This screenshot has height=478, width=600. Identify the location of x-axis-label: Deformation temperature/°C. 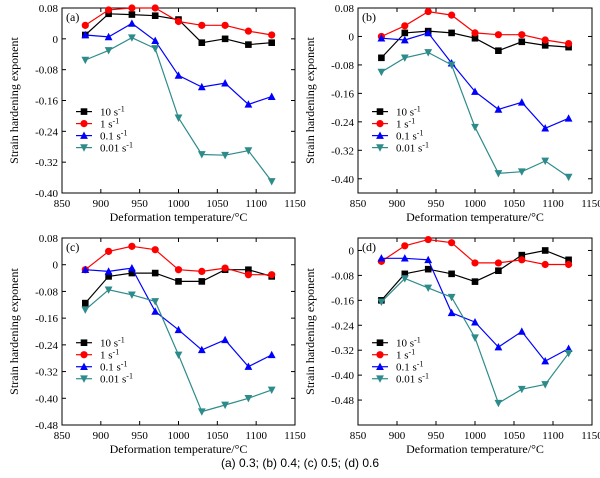
(475, 217).